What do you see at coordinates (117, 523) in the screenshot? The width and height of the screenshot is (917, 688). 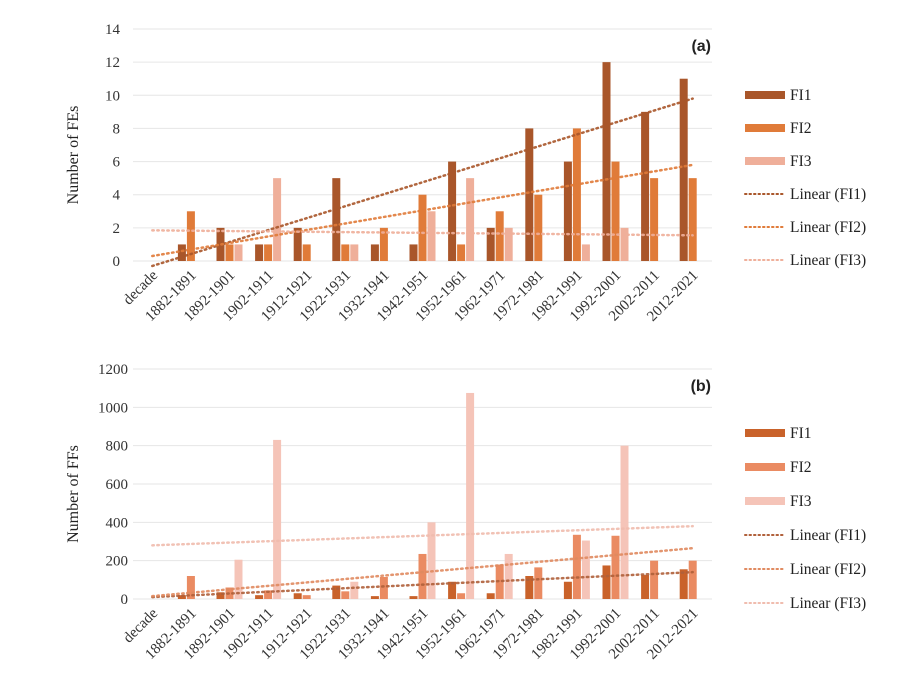 I see `y-tick-label: 400` at bounding box center [117, 523].